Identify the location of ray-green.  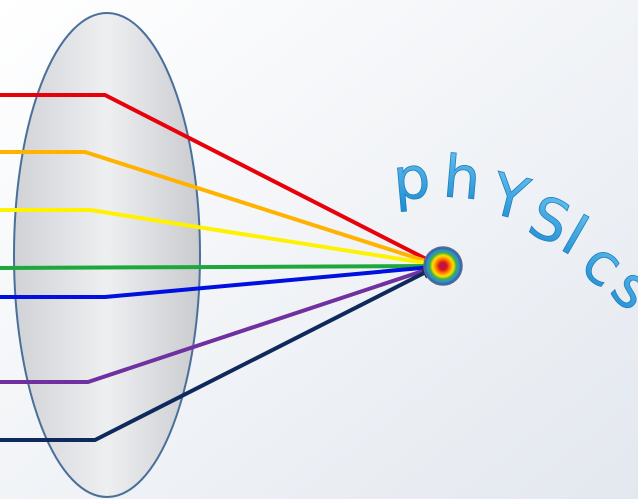
(216, 267).